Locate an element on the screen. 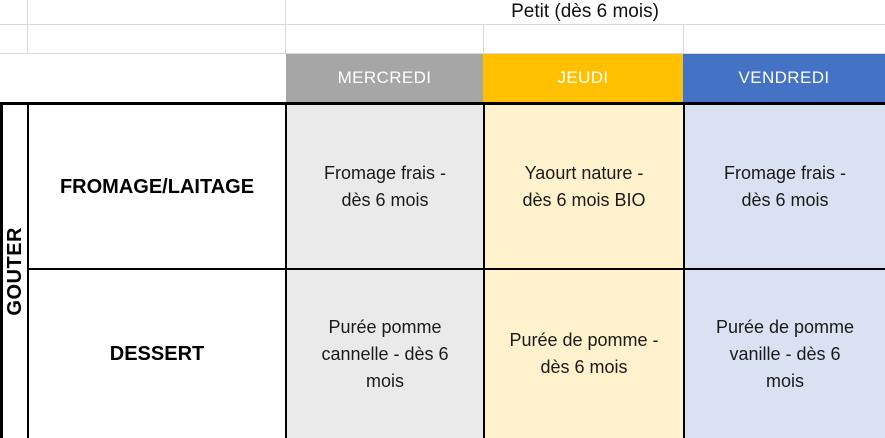  table-row-divider is located at coordinates (457, 269).